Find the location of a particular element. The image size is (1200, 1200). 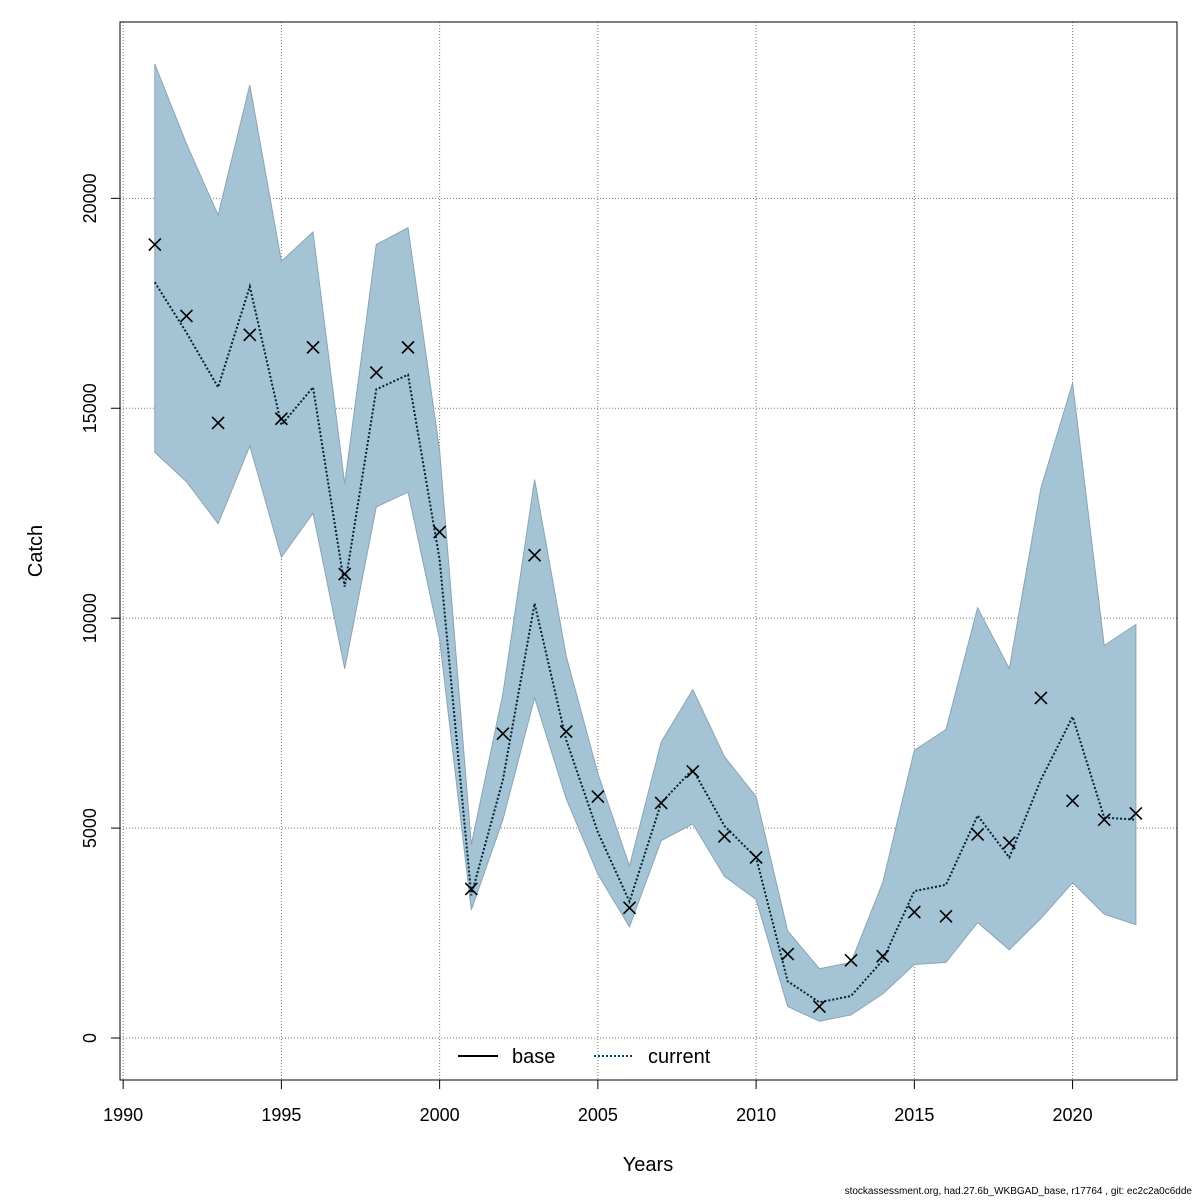

observed-point-2001 is located at coordinates (471, 889).